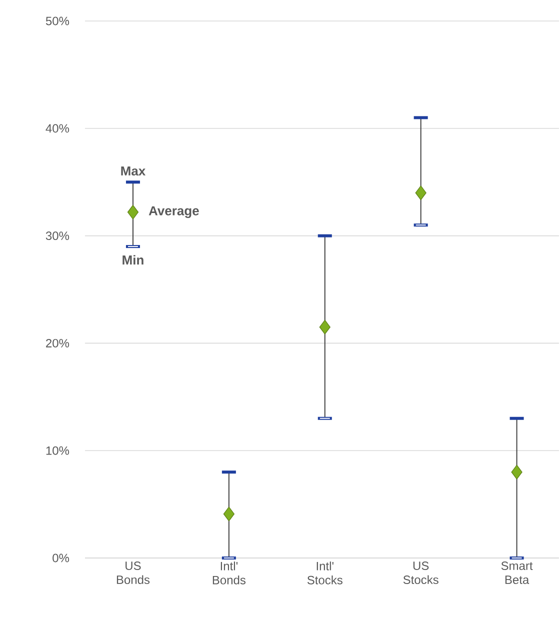 This screenshot has height=617, width=560. What do you see at coordinates (133, 573) in the screenshot?
I see `x-tick-label: US Bonds` at bounding box center [133, 573].